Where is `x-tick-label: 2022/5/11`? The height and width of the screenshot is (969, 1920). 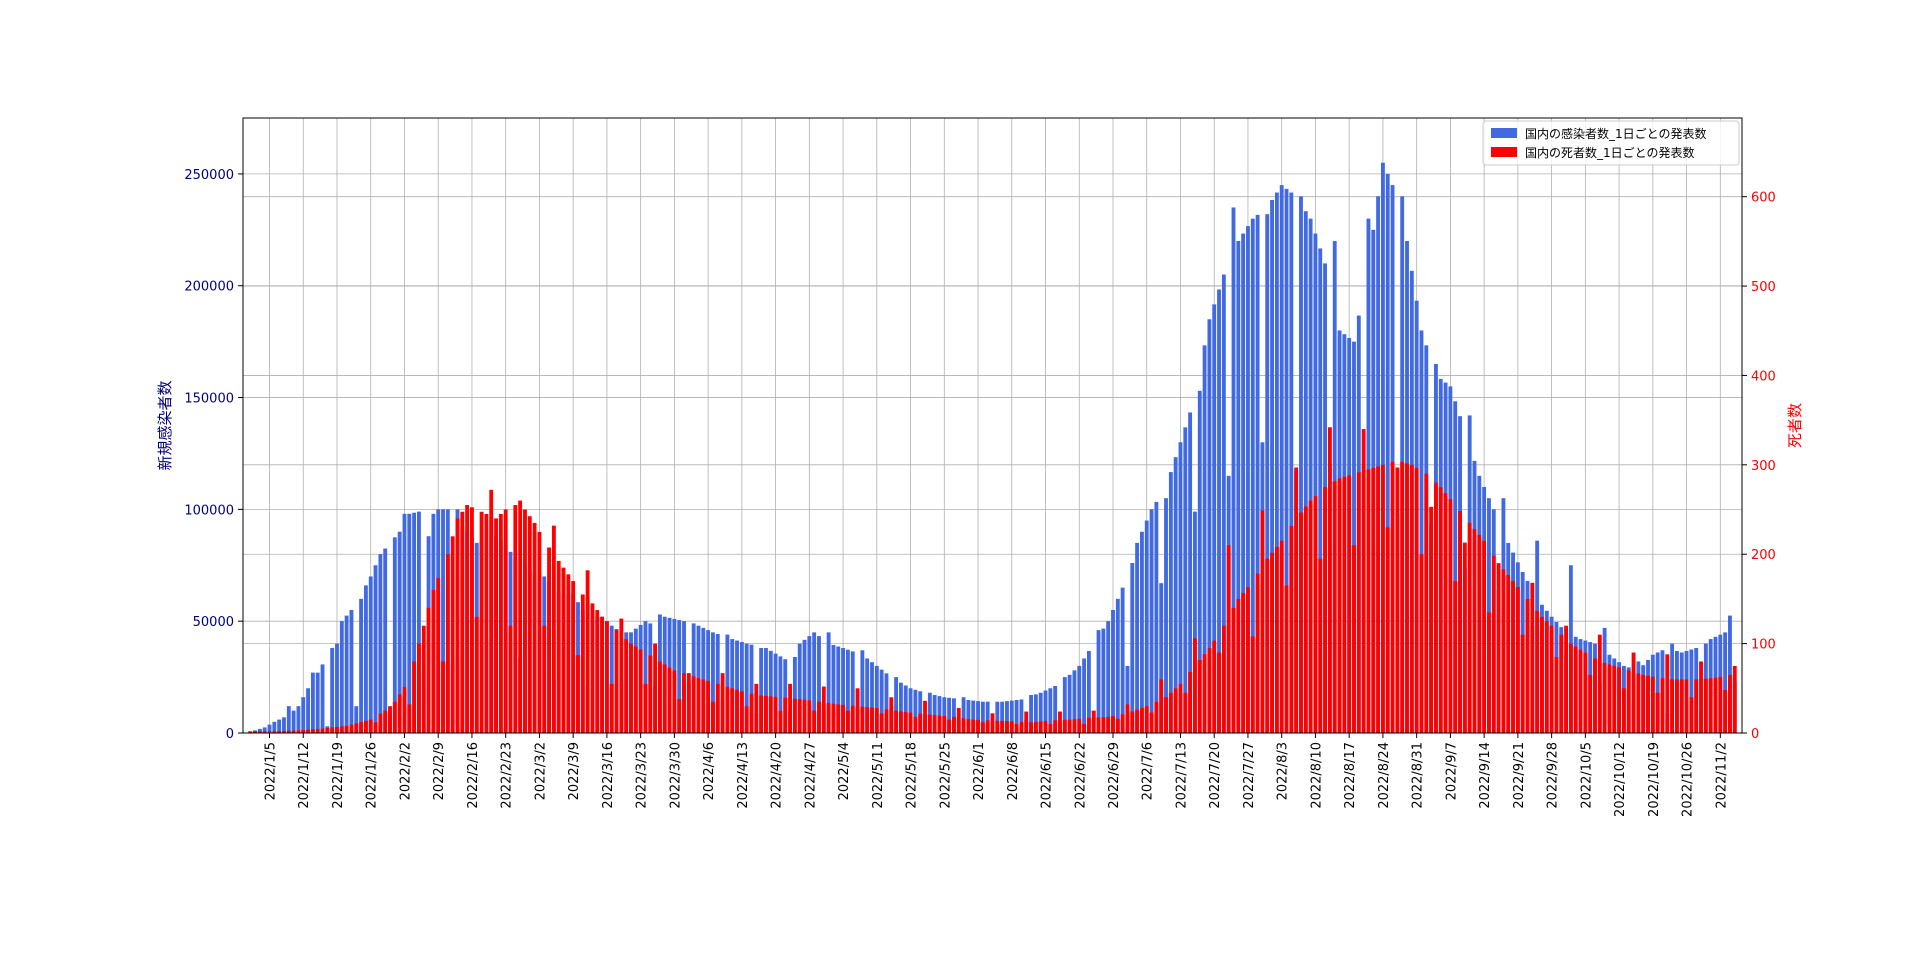 x-tick-label: 2022/5/11 is located at coordinates (878, 775).